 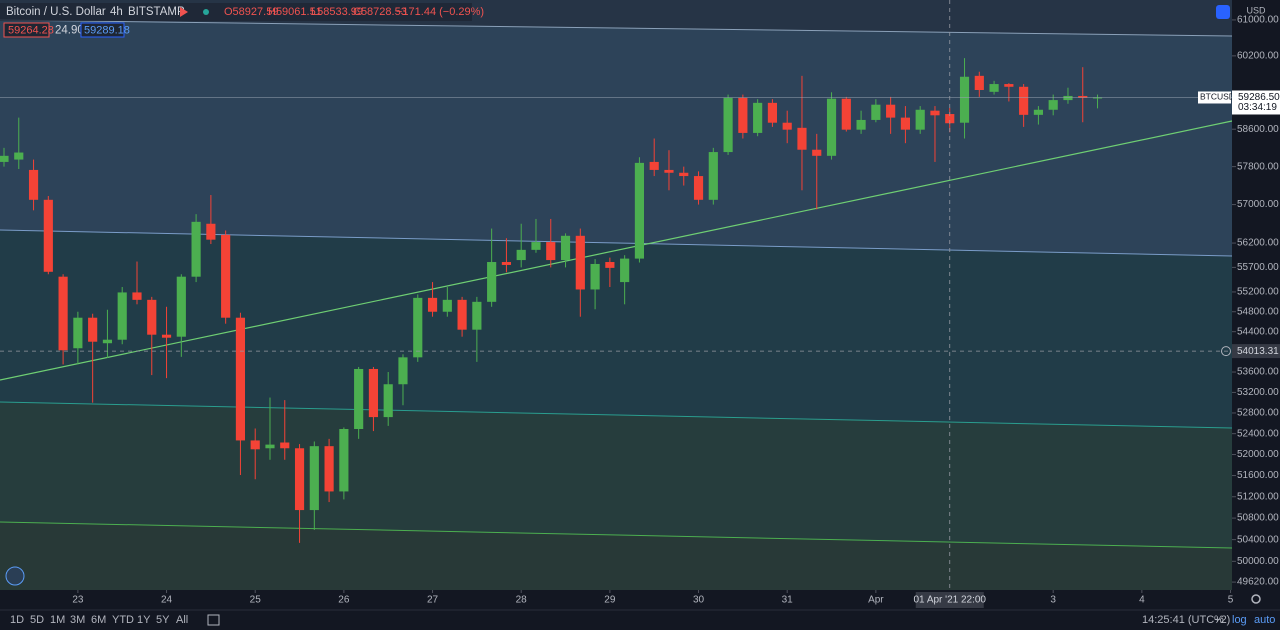 I want to click on bid-box, so click(x=26, y=30).